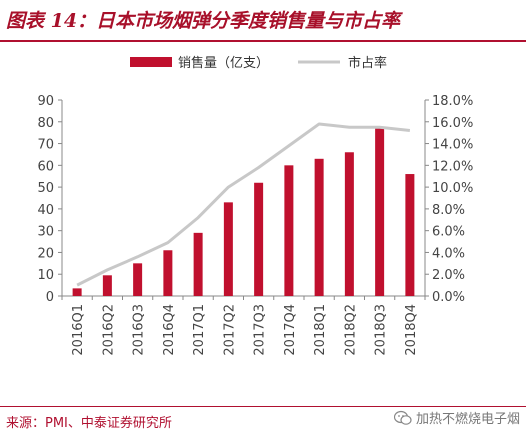 The image size is (526, 439). Describe the element at coordinates (45, 145) in the screenshot. I see `y-tick-label-left: 70` at that location.